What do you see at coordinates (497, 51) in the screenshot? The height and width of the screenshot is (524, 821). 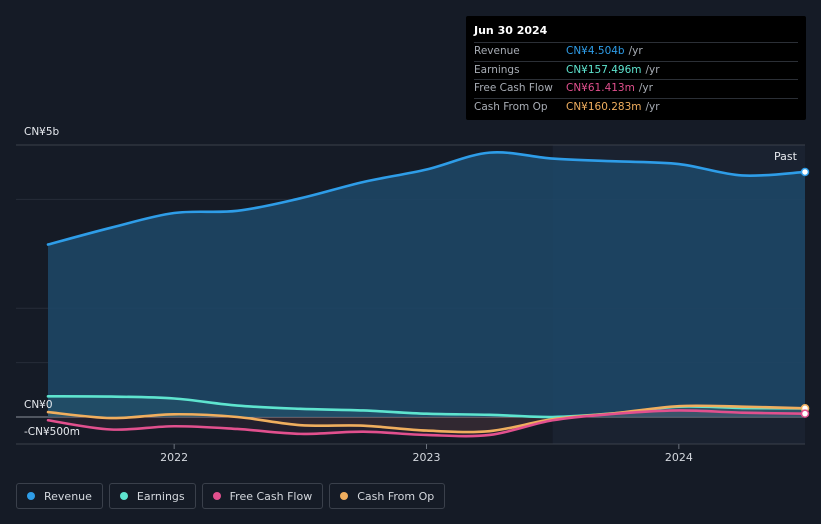 I see `tooltip-revenue-name: Revenue` at bounding box center [497, 51].